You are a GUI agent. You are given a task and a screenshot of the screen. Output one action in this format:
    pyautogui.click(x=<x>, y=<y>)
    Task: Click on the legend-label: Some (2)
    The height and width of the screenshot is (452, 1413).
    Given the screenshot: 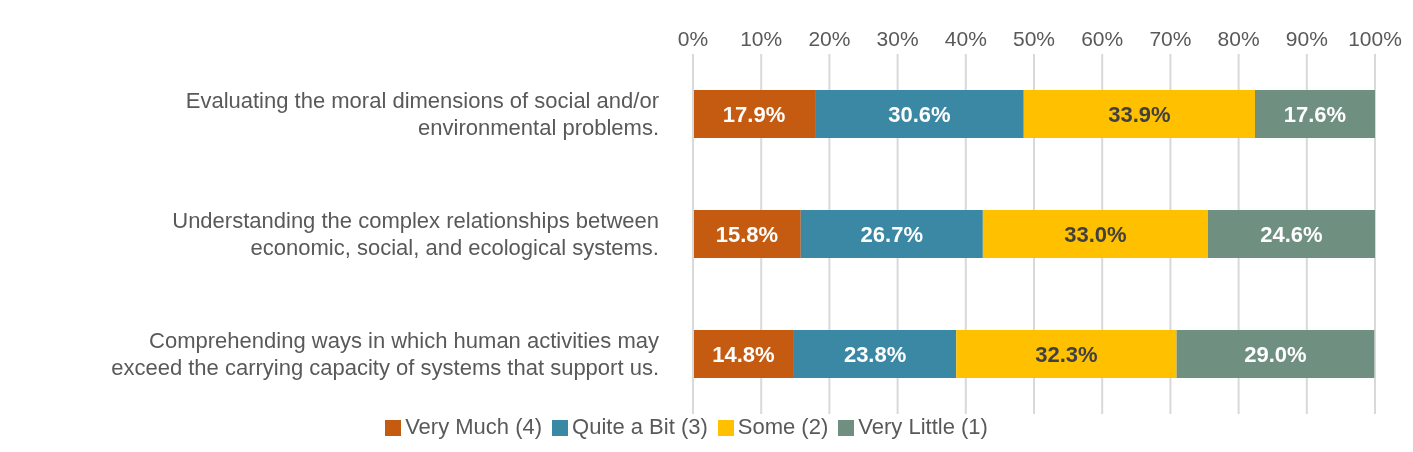 What is the action you would take?
    pyautogui.click(x=783, y=426)
    